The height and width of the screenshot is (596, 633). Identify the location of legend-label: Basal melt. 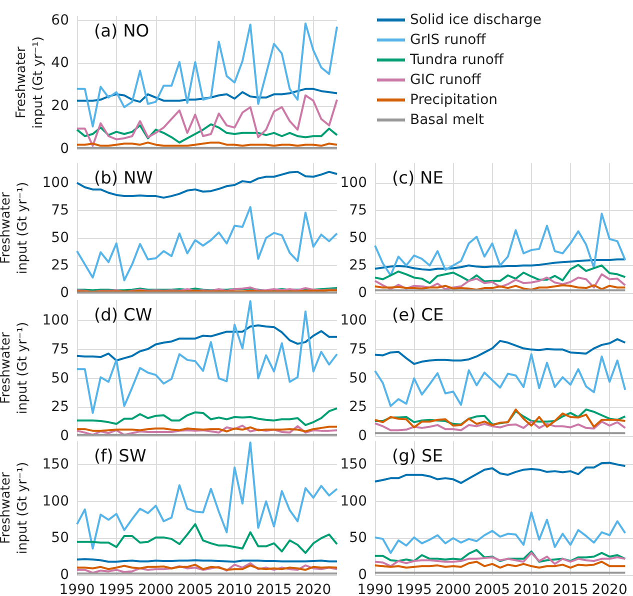
(447, 120).